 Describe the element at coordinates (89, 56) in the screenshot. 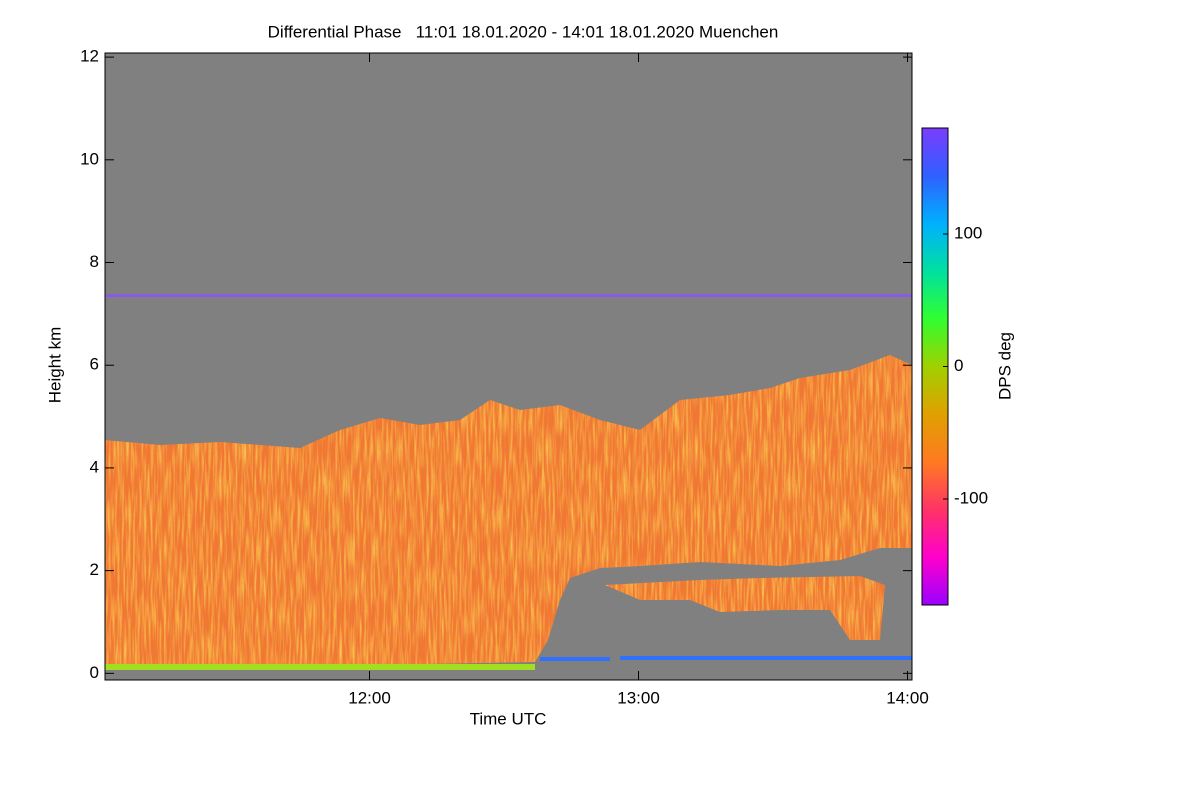

I see `y-tick-label: 12` at that location.